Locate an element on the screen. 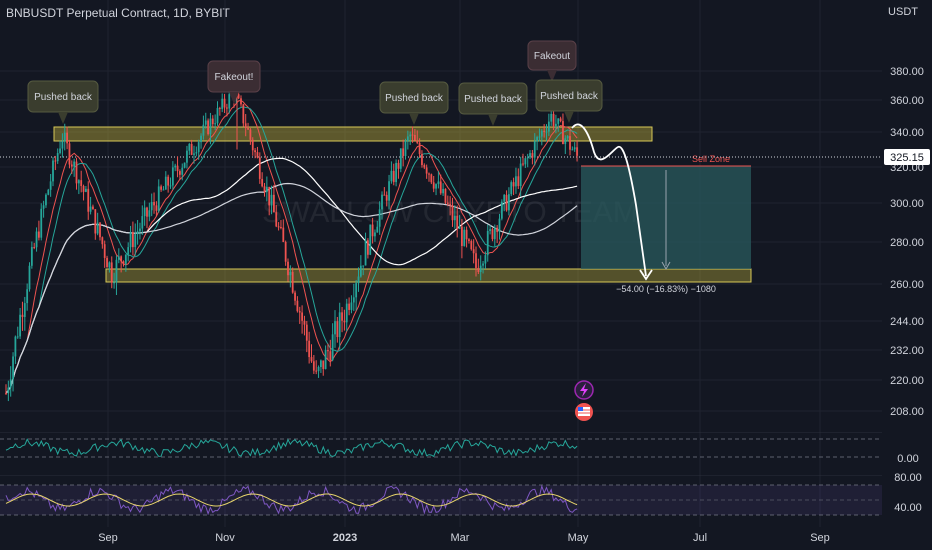  callout-fakeout-1: Fakeout! is located at coordinates (234, 82).